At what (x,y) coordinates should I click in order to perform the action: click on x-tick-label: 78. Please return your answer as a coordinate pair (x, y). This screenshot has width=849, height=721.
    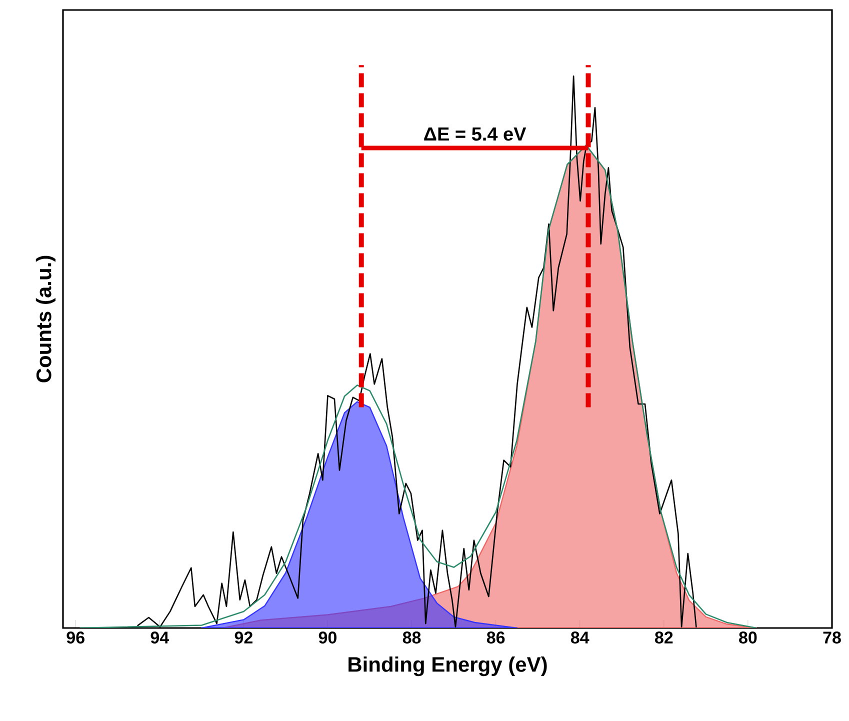
    Looking at the image, I should click on (832, 638).